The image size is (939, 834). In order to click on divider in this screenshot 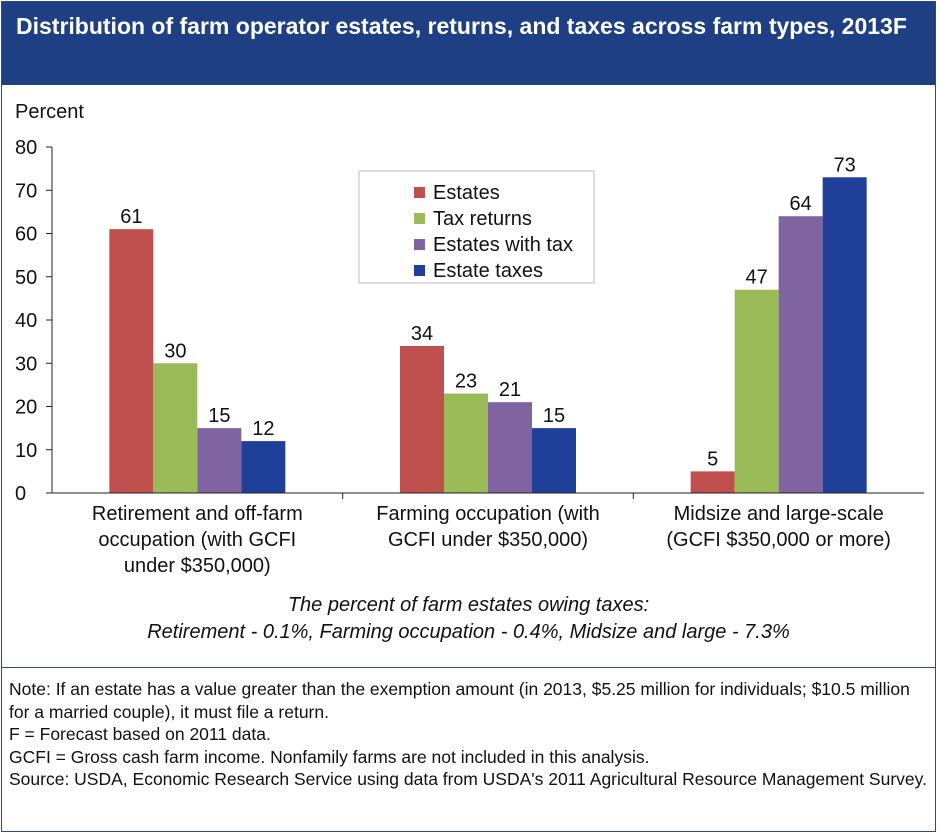, I will do `click(468, 667)`.